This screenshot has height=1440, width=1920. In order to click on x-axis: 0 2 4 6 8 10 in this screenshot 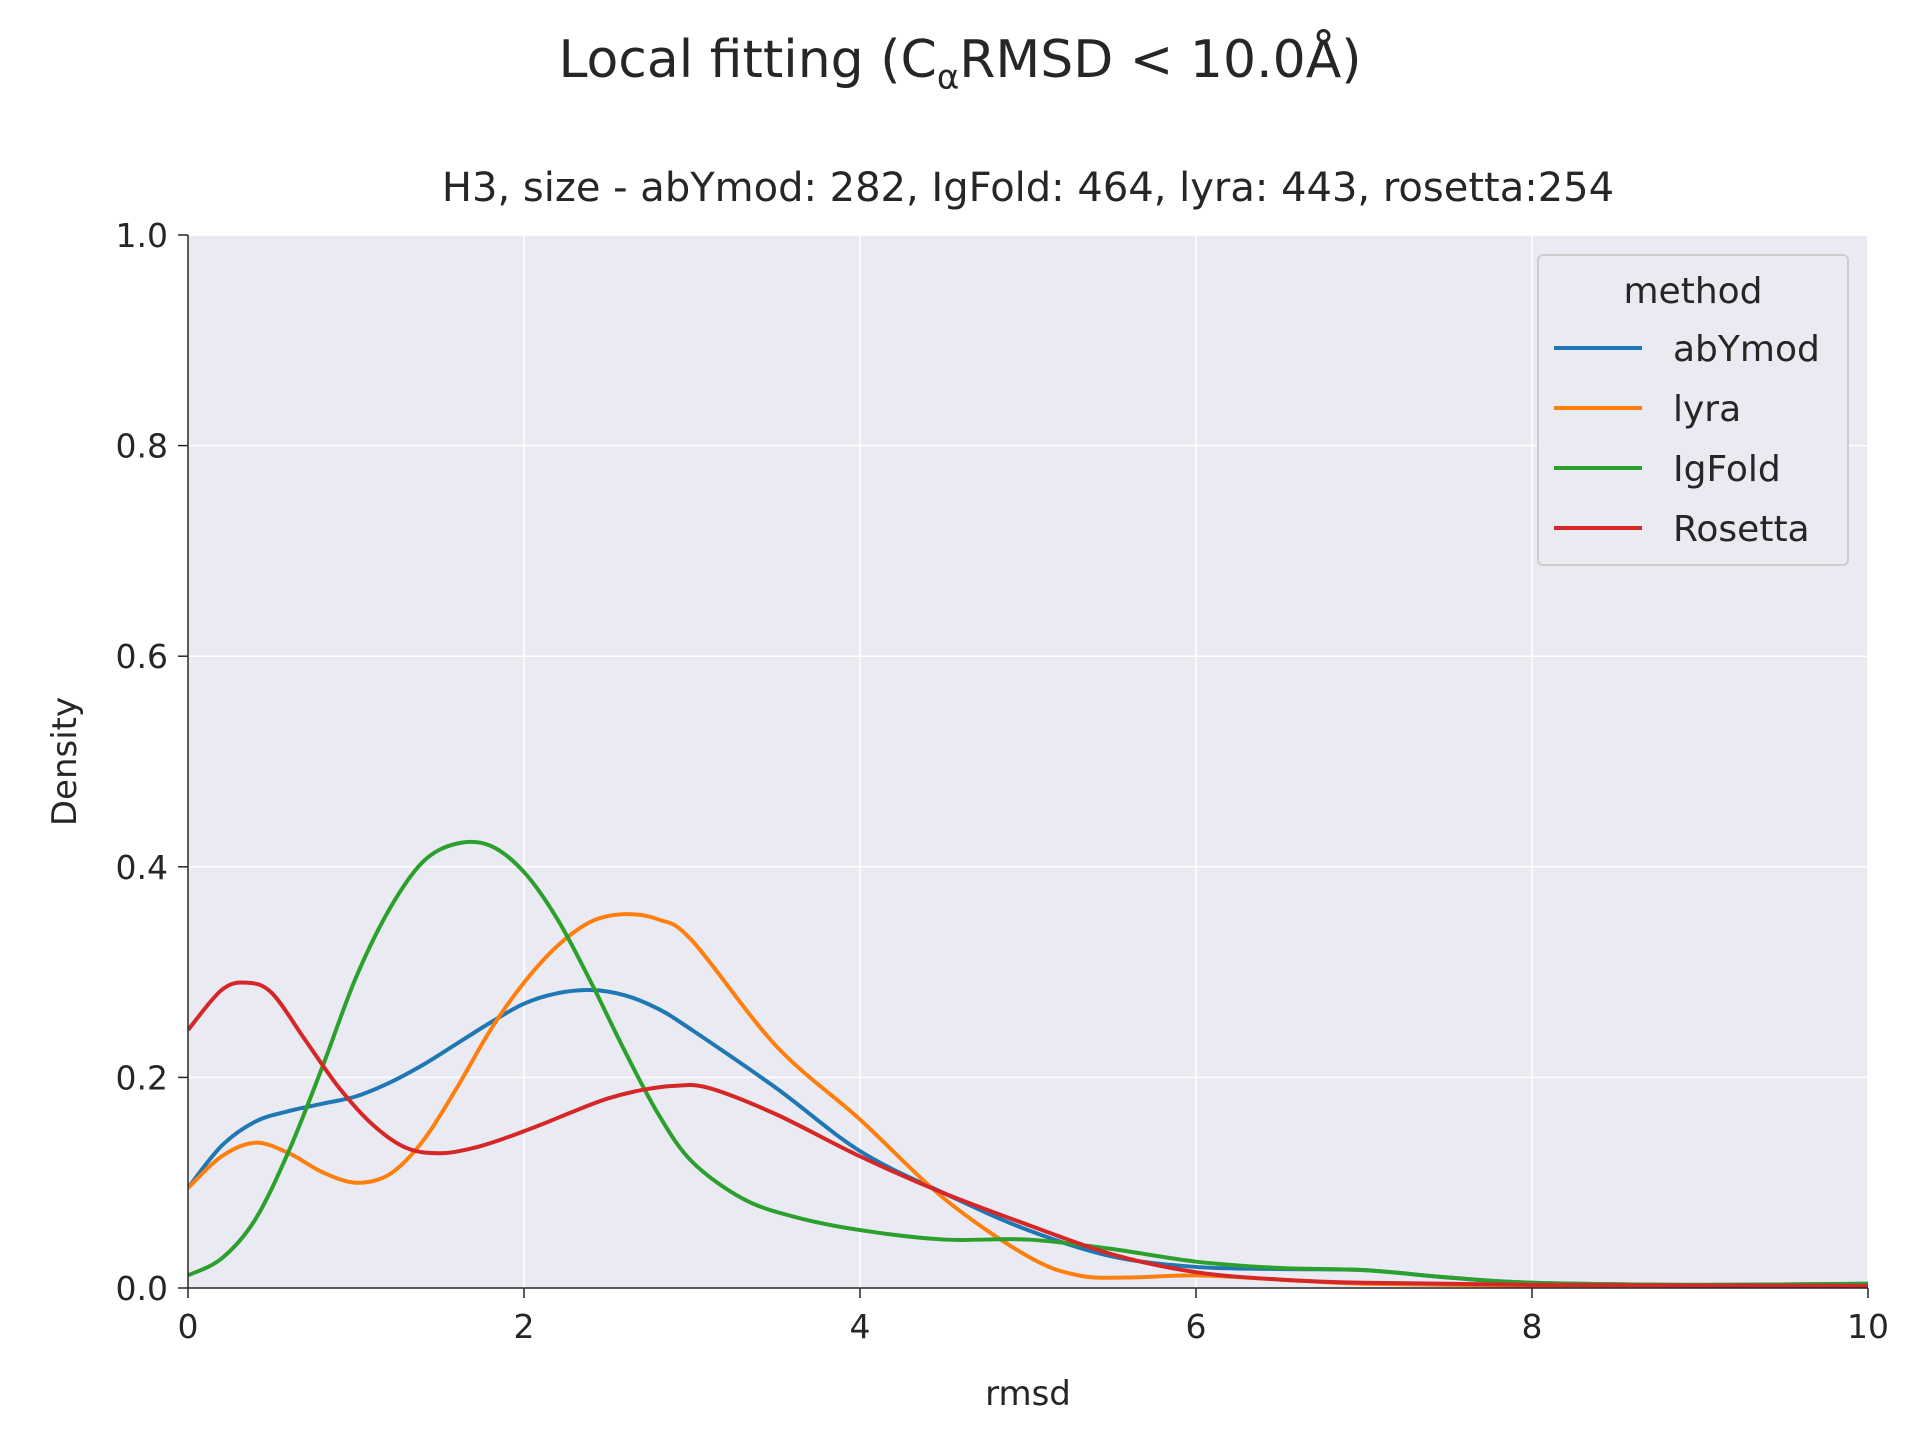, I will do `click(1033, 1316)`.